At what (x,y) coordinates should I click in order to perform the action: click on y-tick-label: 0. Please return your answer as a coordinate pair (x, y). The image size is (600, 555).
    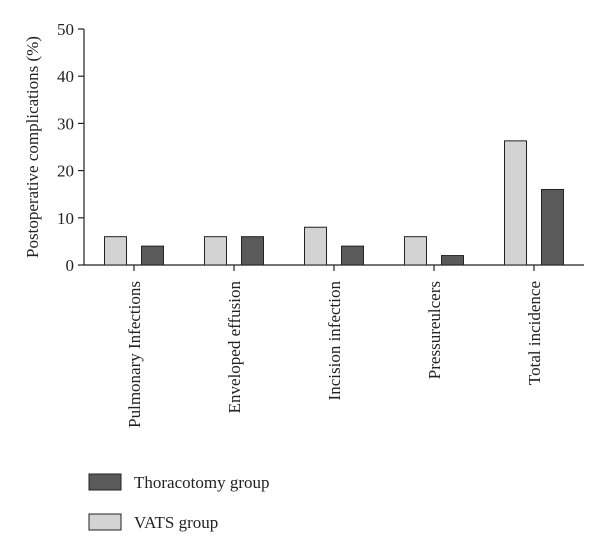
    Looking at the image, I should click on (70, 265).